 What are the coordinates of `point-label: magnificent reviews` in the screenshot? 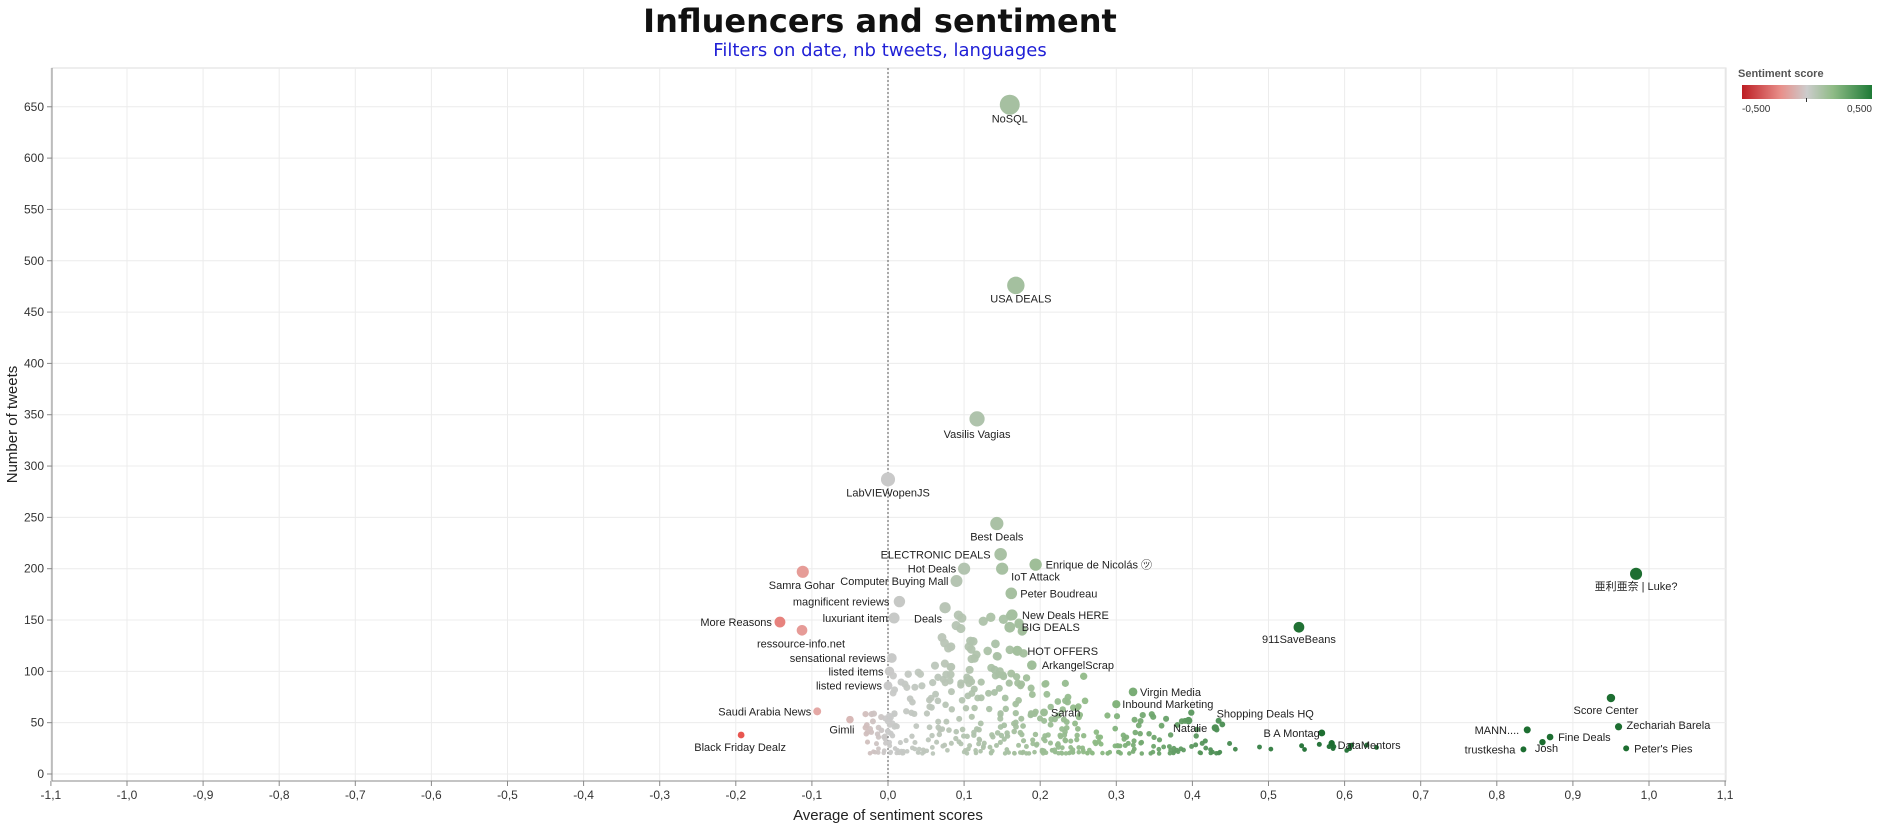 It's located at (841, 603).